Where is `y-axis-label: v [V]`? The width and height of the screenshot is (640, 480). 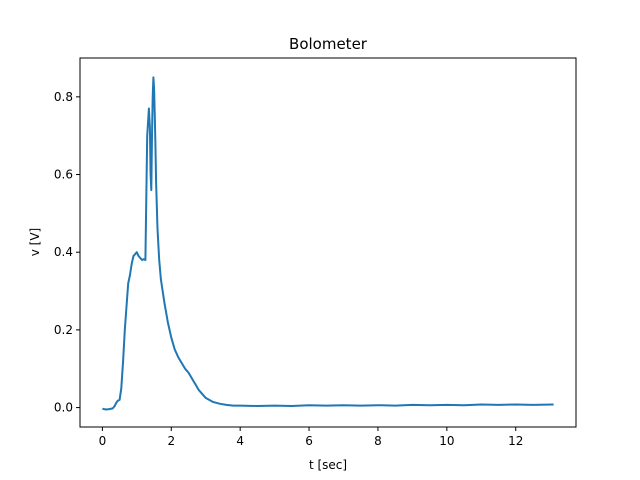
y-axis-label: v [V] is located at coordinates (35, 242).